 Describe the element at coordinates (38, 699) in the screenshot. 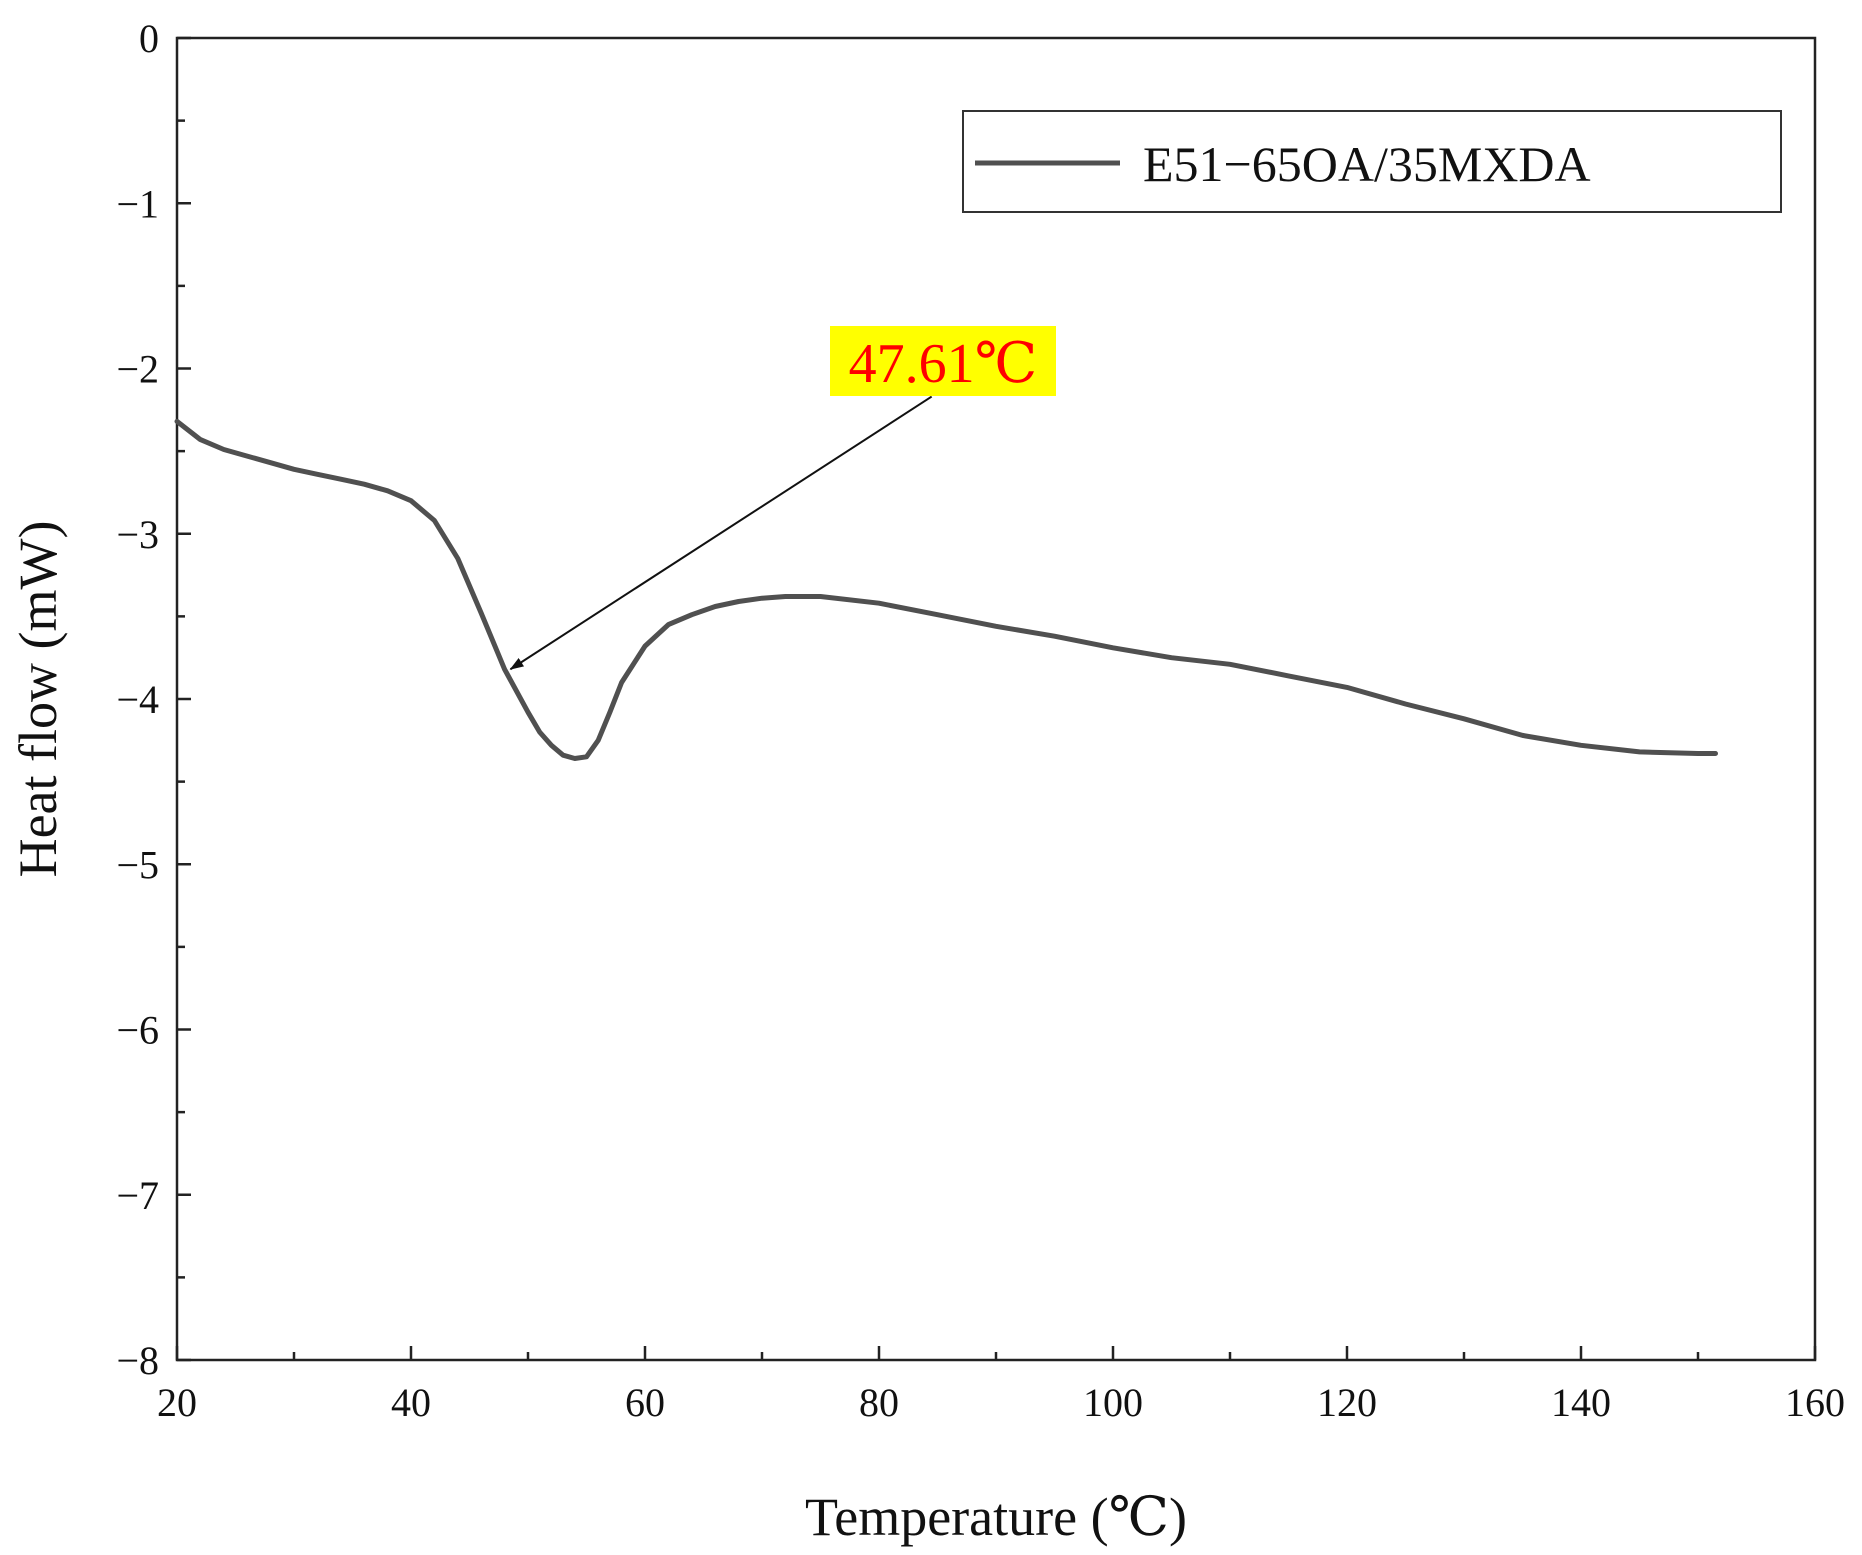

I see `y-axis-title: Heat flow (mW)` at that location.